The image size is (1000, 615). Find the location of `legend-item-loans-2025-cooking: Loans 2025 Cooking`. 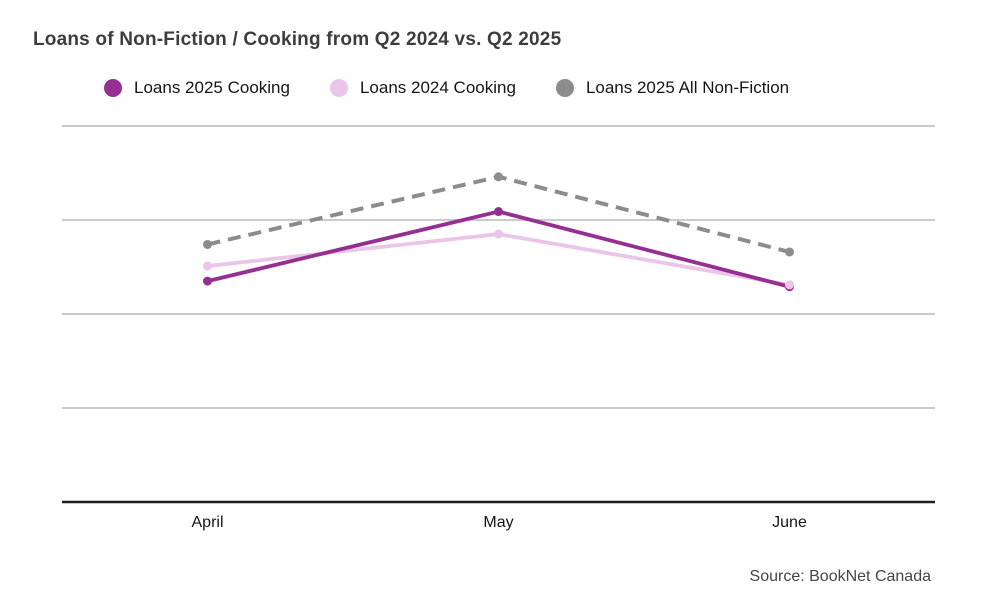

legend-item-loans-2025-cooking: Loans 2025 Cooking is located at coordinates (197, 88).